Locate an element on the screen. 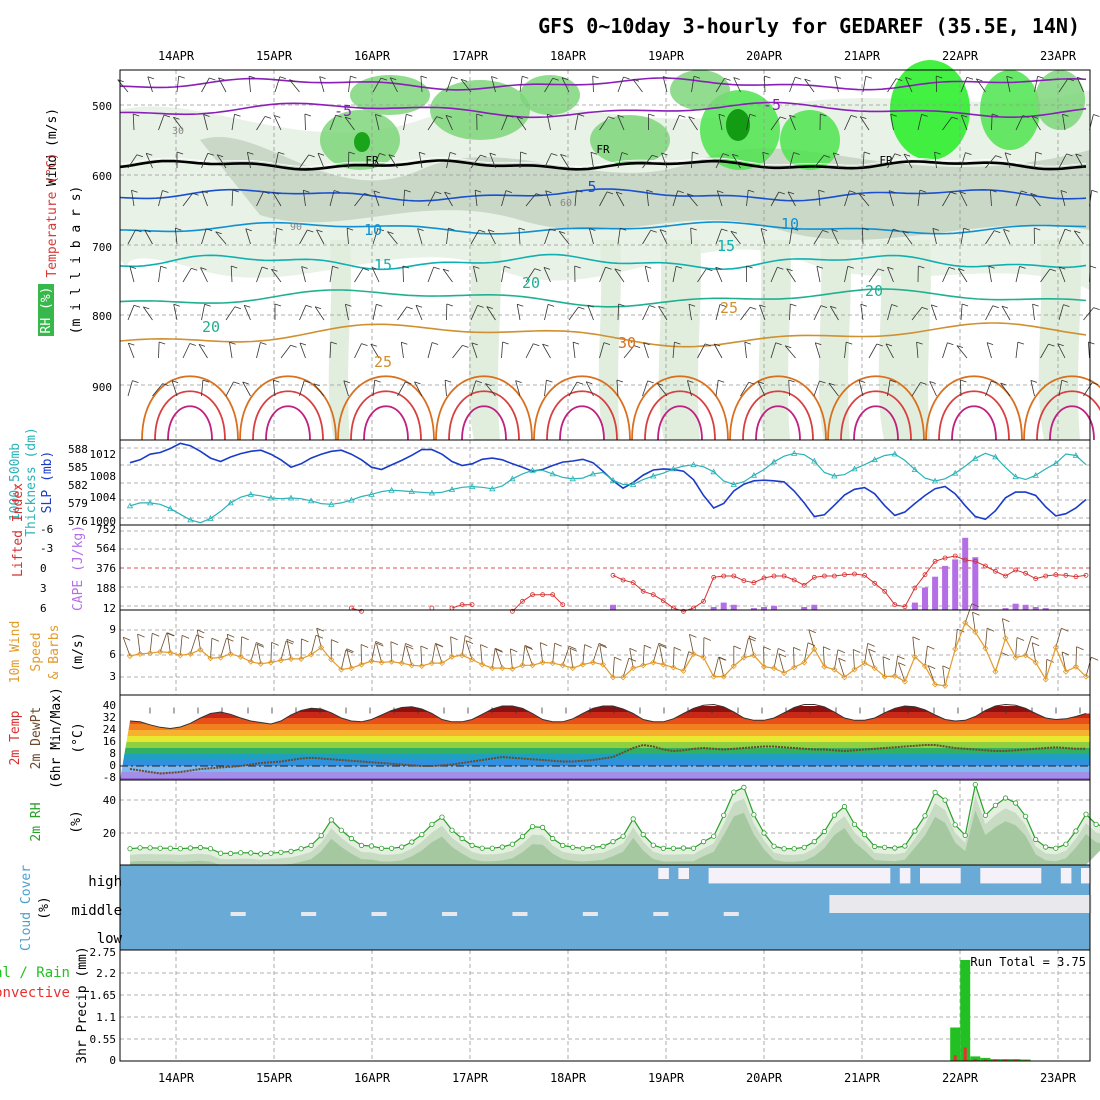 This screenshot has width=1100, height=1100. slp-tick: 1000 is located at coordinates (103, 521).